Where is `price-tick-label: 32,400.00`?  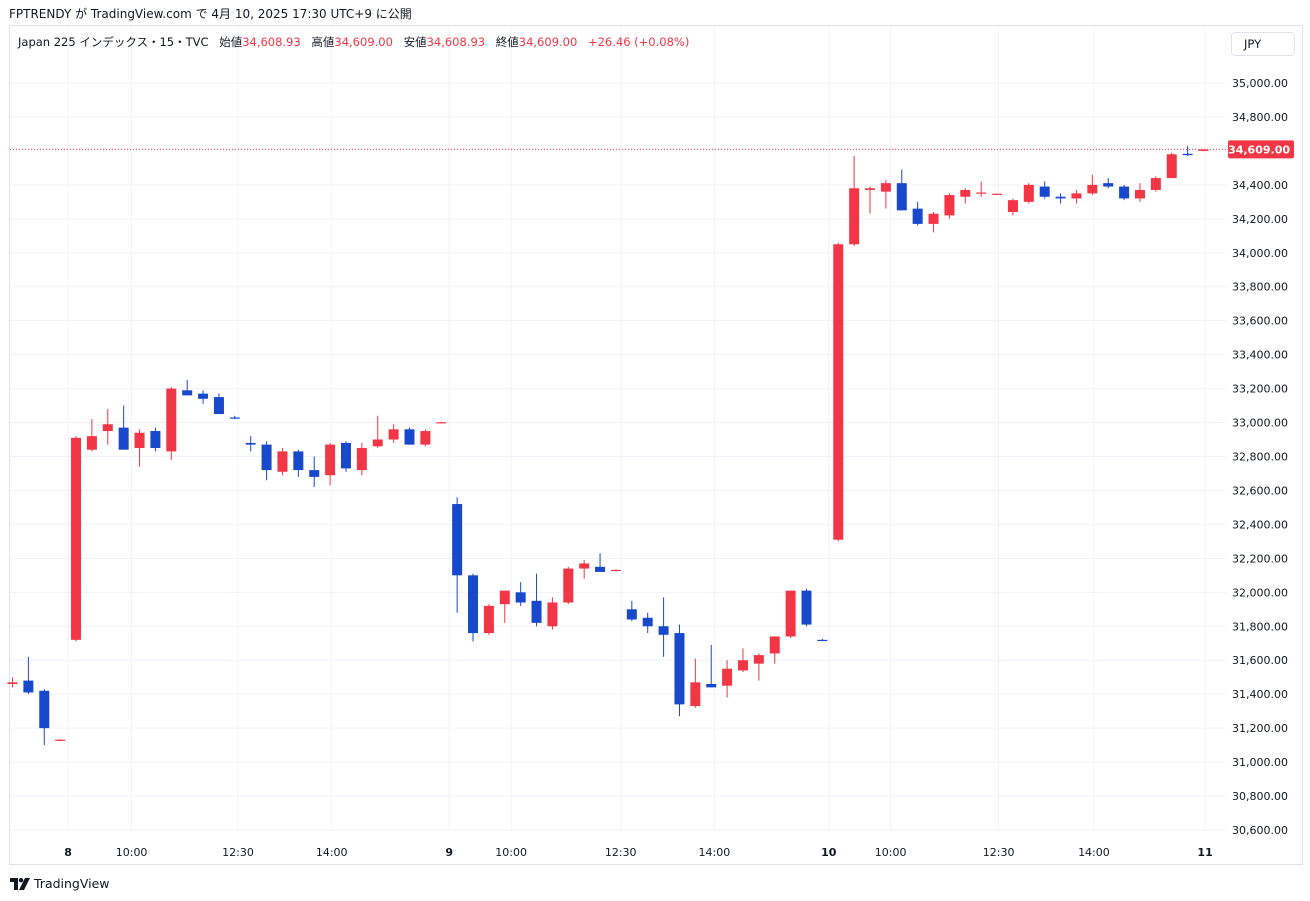
price-tick-label: 32,400.00 is located at coordinates (1260, 524).